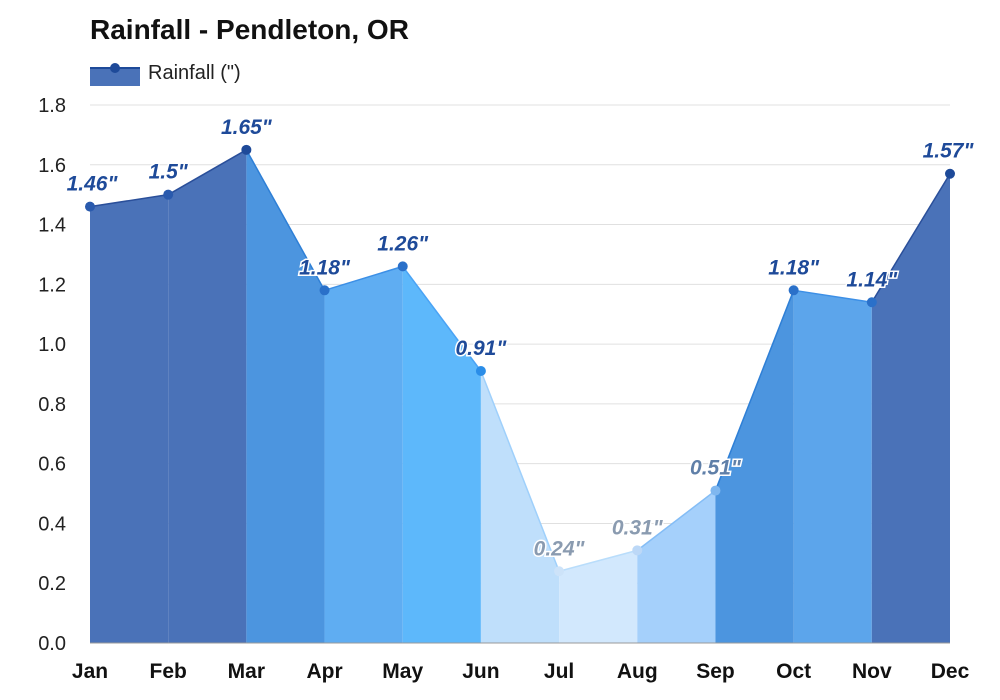 This screenshot has height=700, width=1000. What do you see at coordinates (52, 524) in the screenshot?
I see `y-tick-label: 0.4` at bounding box center [52, 524].